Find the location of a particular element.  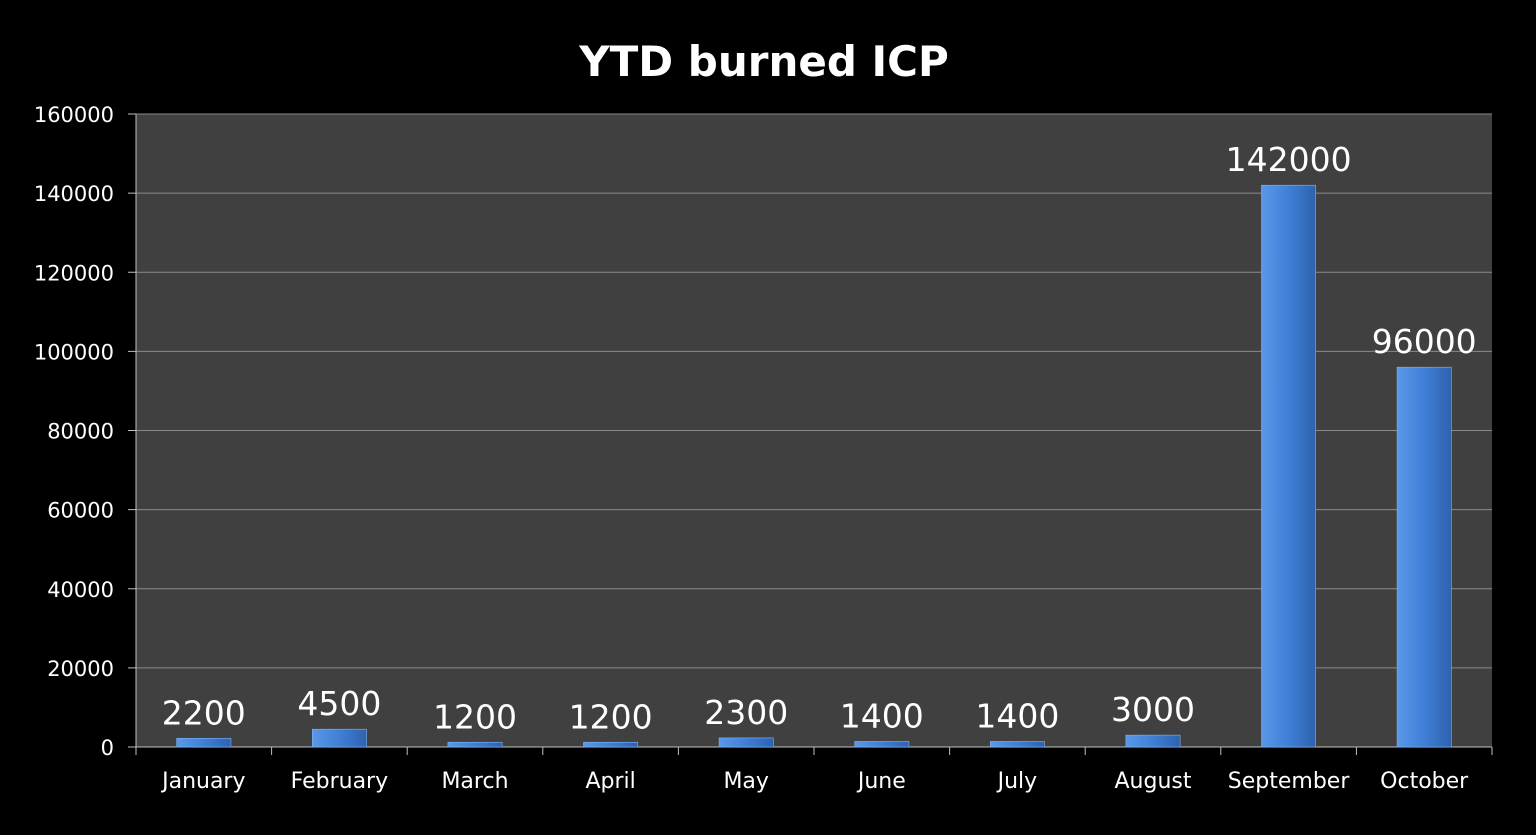

y-tick-label: 100000 is located at coordinates (74, 352).